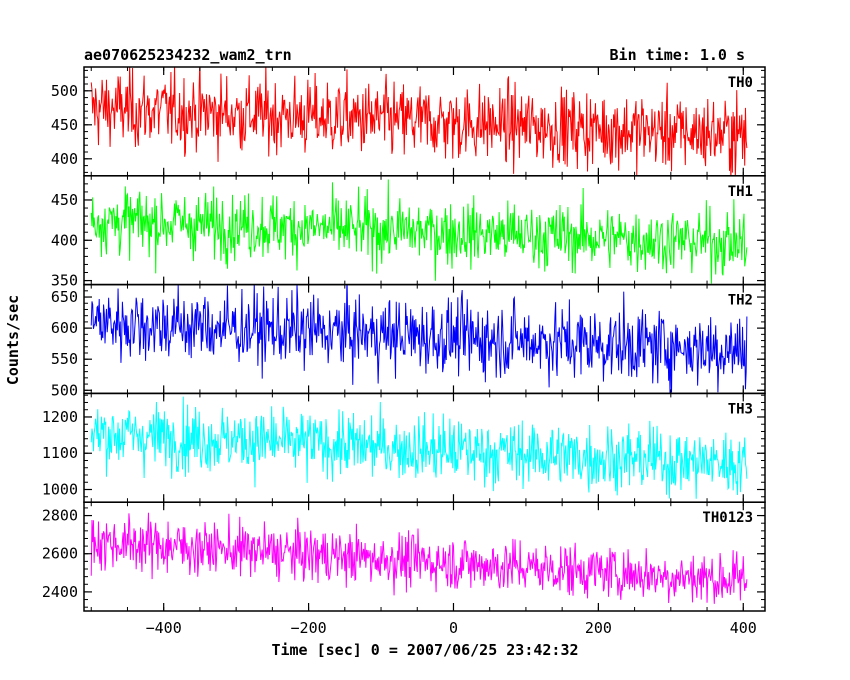 The height and width of the screenshot is (680, 850). Describe the element at coordinates (424, 650) in the screenshot. I see `x-axis-label: Time [sec] 0 = 2007/06/25 23:42:32` at that location.